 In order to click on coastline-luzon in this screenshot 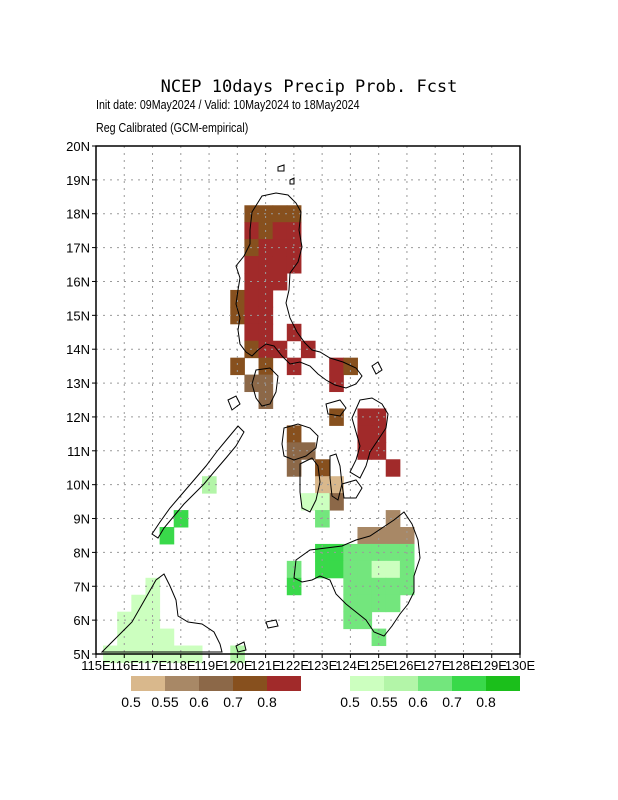, I will do `click(299, 290)`.